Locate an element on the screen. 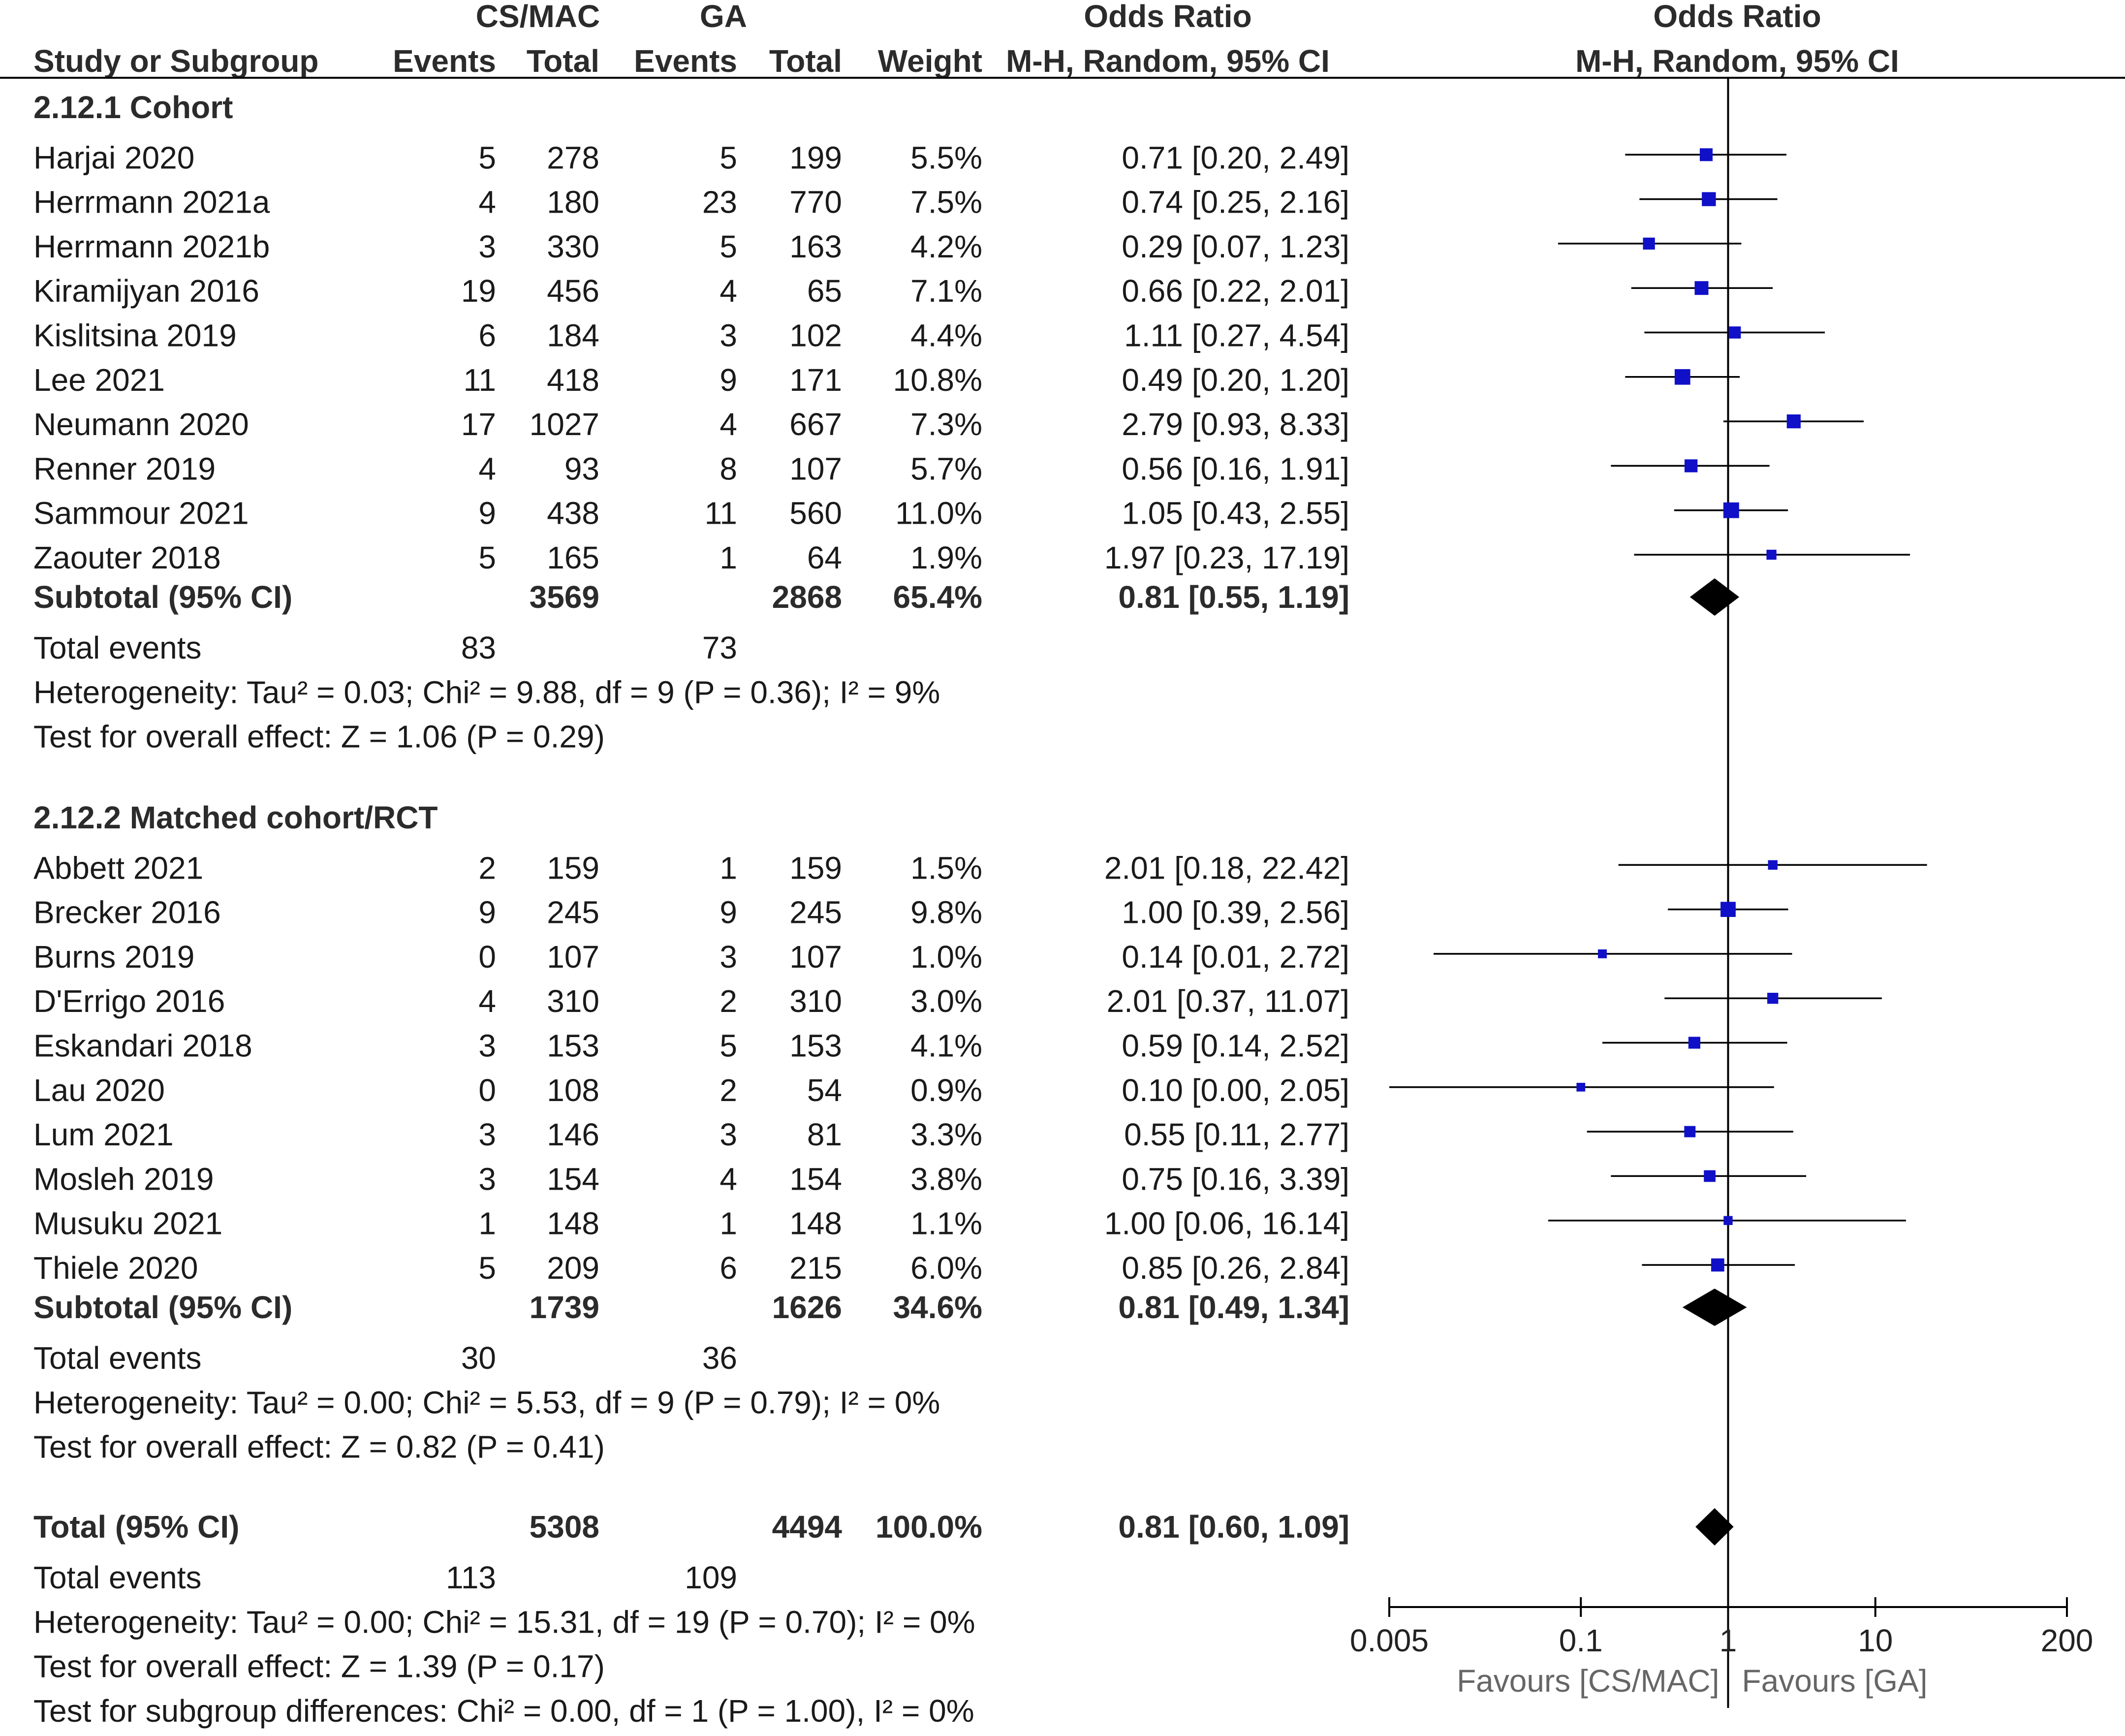 This screenshot has width=2125, height=1736. study-name: Harjai 2020 is located at coordinates (113, 157).